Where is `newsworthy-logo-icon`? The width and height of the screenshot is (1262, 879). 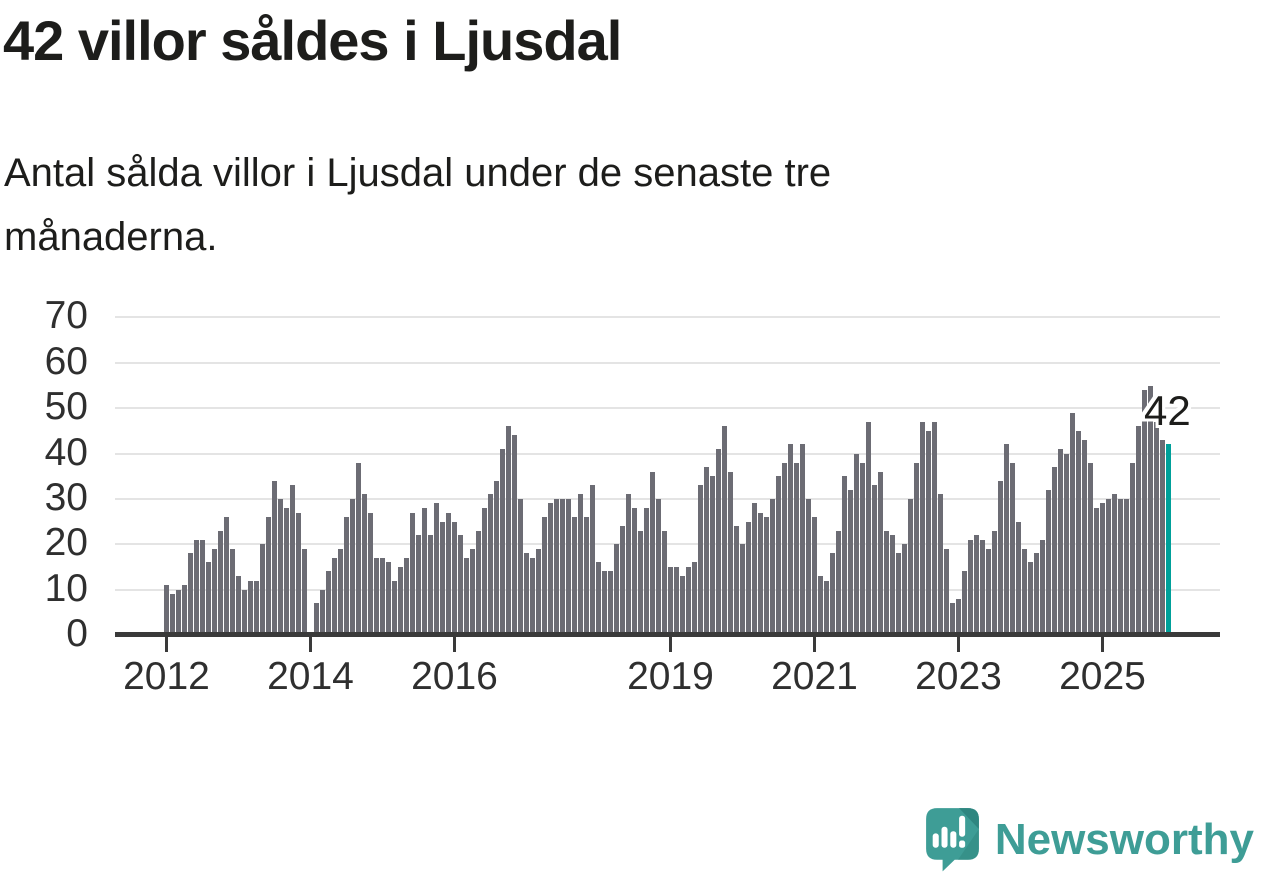
newsworthy-logo-icon is located at coordinates (952, 840).